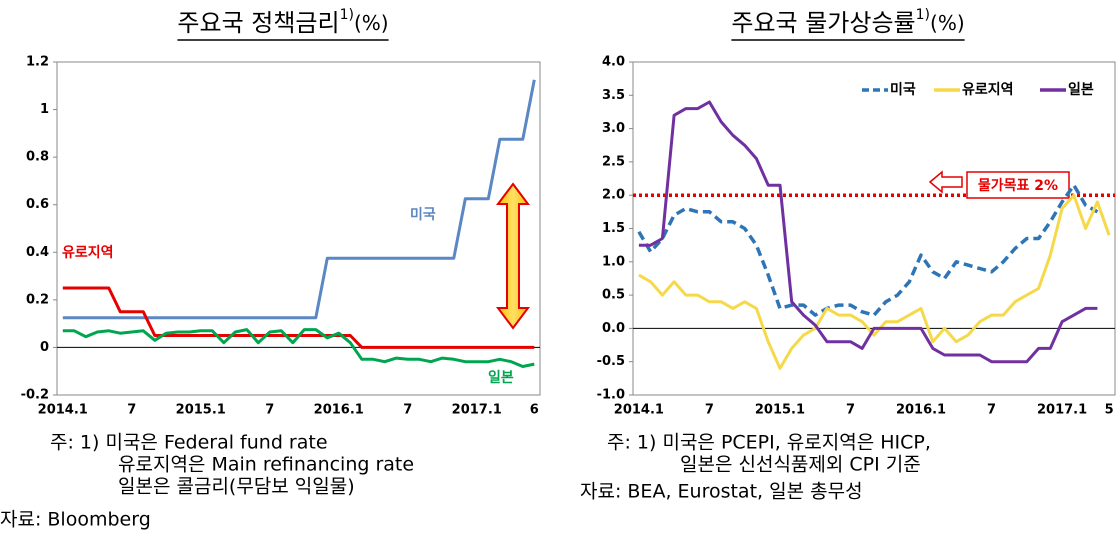 This screenshot has width=1120, height=540. Describe the element at coordinates (613, 195) in the screenshot. I see `y-tick-label: 2.0` at that location.